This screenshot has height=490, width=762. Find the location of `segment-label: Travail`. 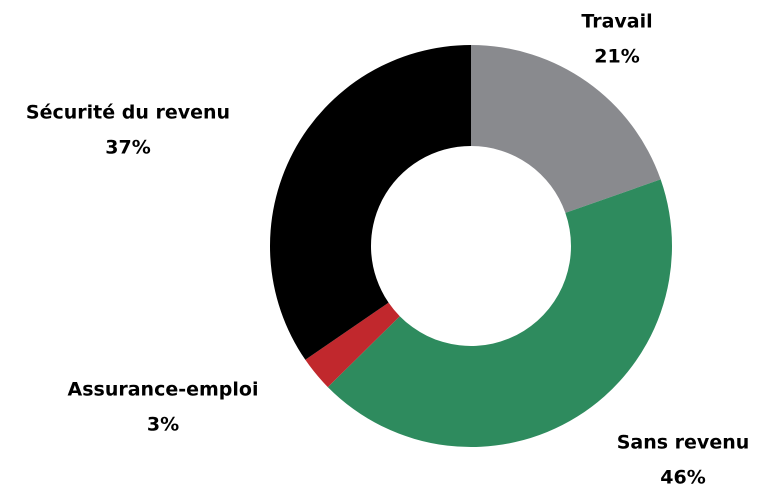

segment-label: Travail is located at coordinates (616, 22).